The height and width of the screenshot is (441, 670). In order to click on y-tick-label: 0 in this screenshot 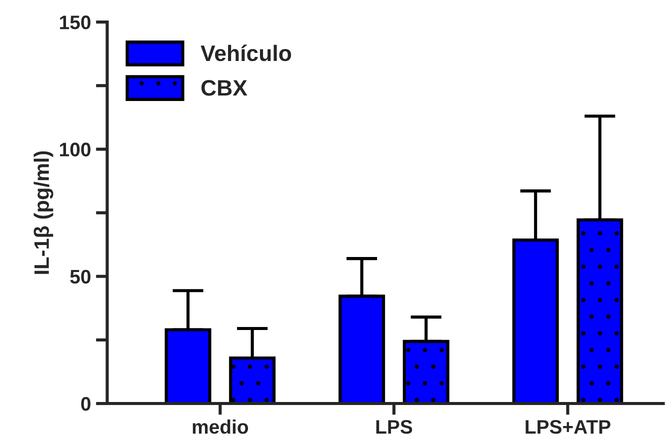, I will do `click(85, 403)`.